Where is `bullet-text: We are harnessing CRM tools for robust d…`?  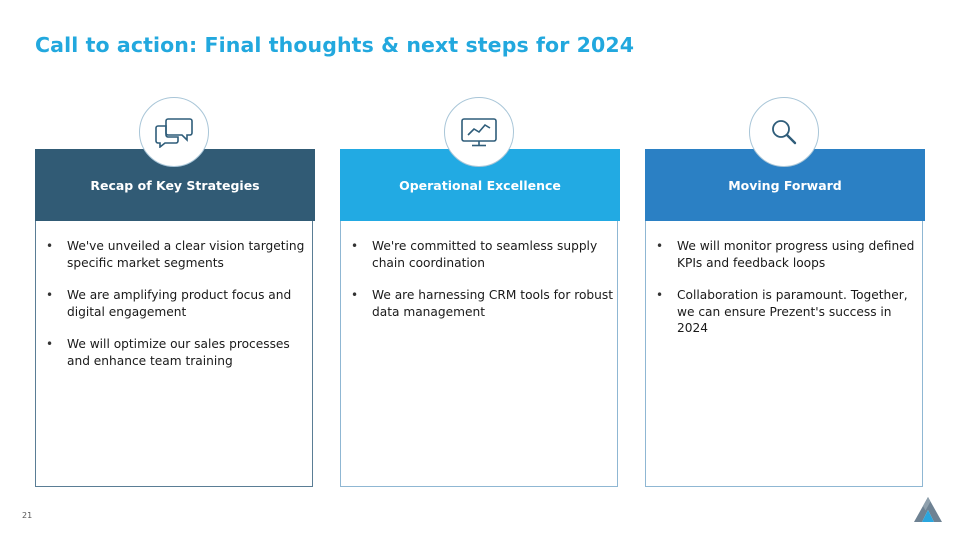
bullet-text: We are harnessing CRM tools for robust d… is located at coordinates (493, 303).